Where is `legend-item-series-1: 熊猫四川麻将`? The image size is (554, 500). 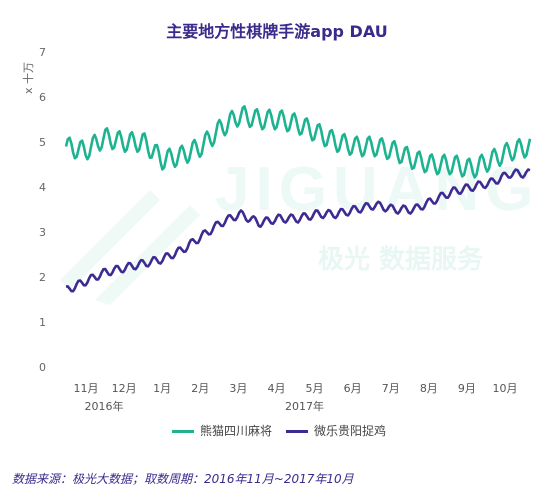
legend-item-series-1: 熊猫四川麻将 is located at coordinates (222, 430).